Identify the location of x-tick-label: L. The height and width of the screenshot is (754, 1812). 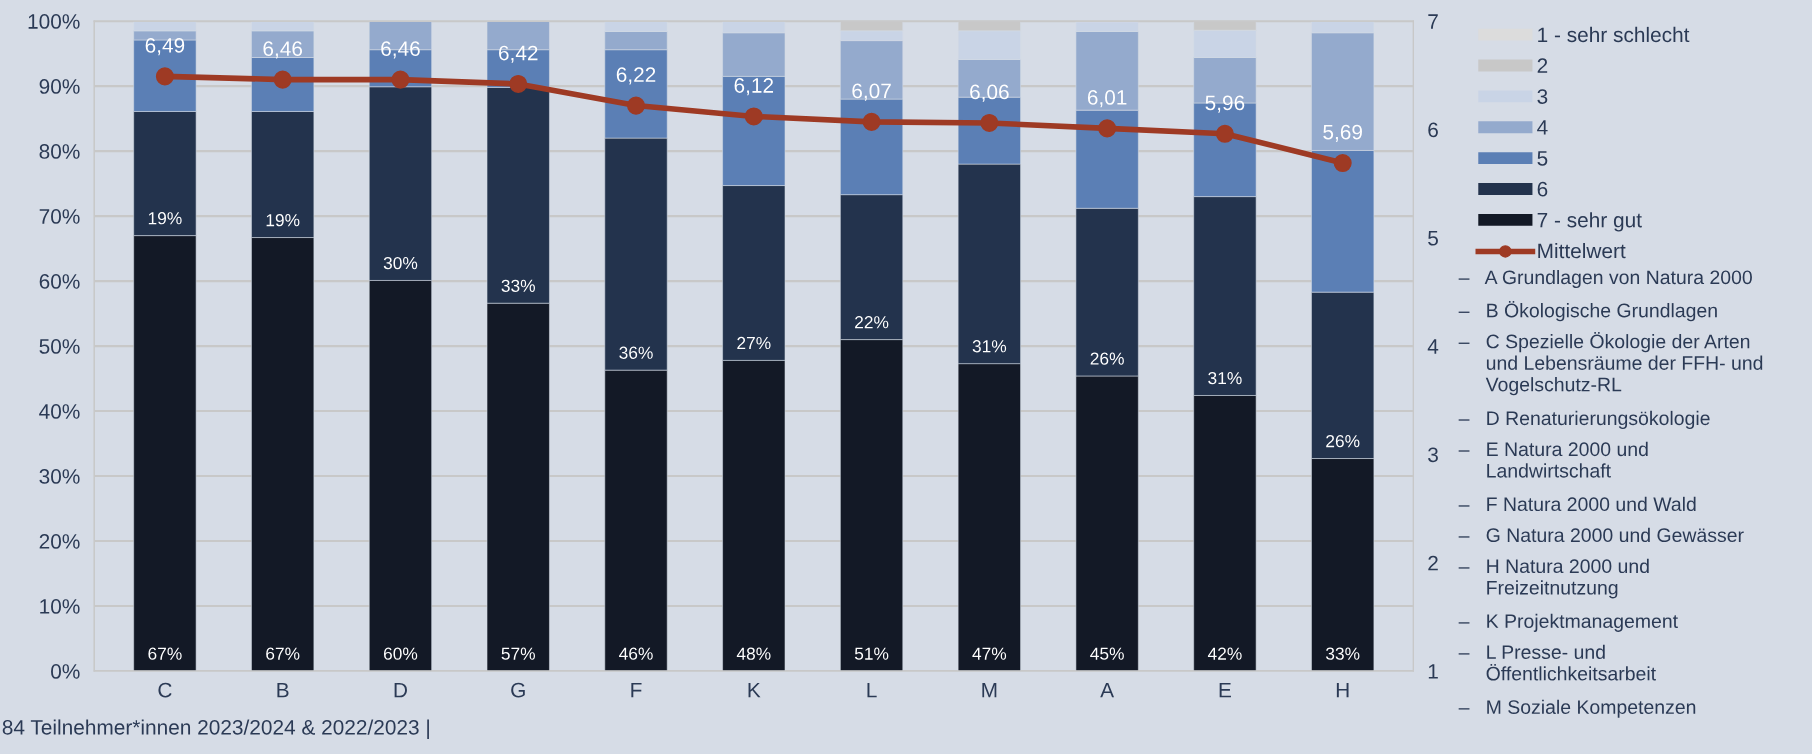
(872, 690).